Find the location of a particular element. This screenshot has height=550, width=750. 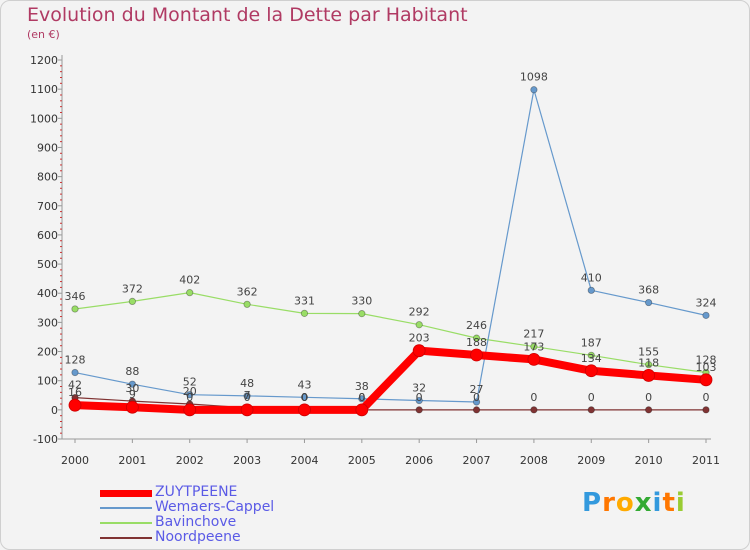

data-label: 155 is located at coordinates (648, 352).